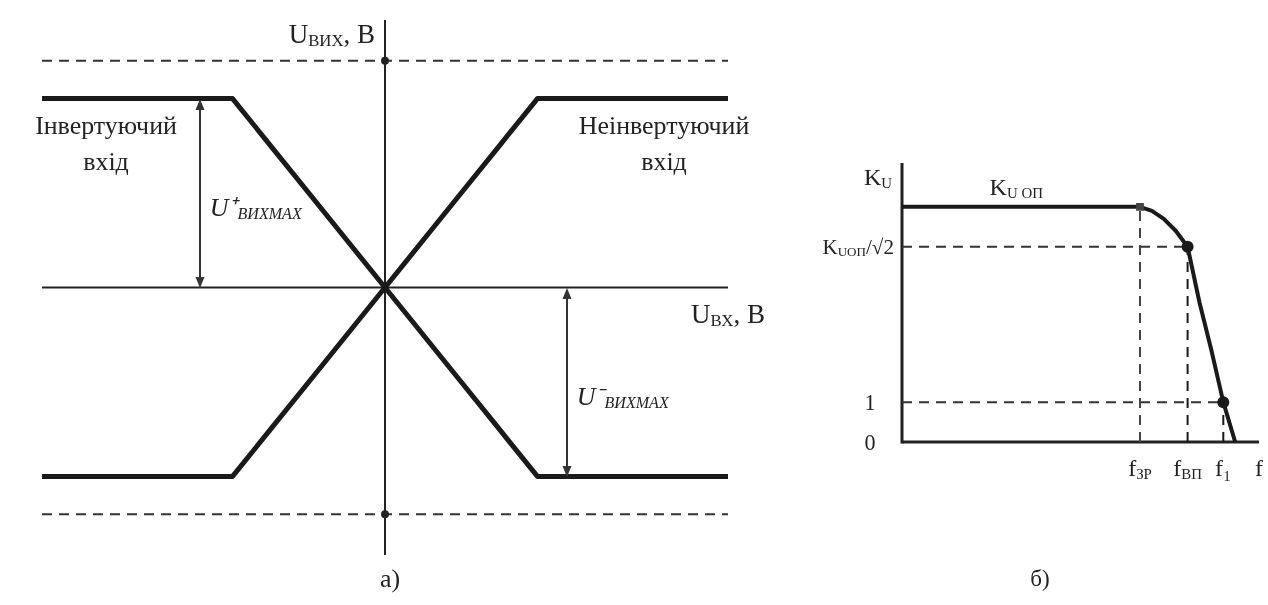  What do you see at coordinates (870, 442) in the screenshot?
I see `y-tick-label: 0` at bounding box center [870, 442].